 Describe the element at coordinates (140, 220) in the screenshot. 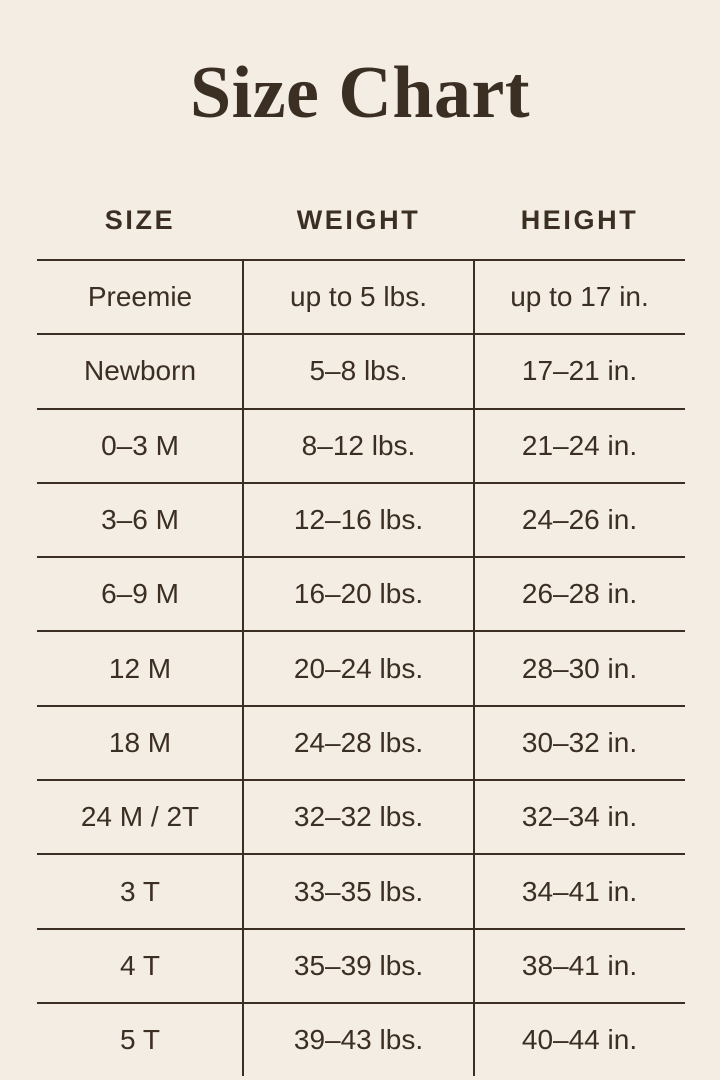

I see `column-header-size: SIZE` at that location.